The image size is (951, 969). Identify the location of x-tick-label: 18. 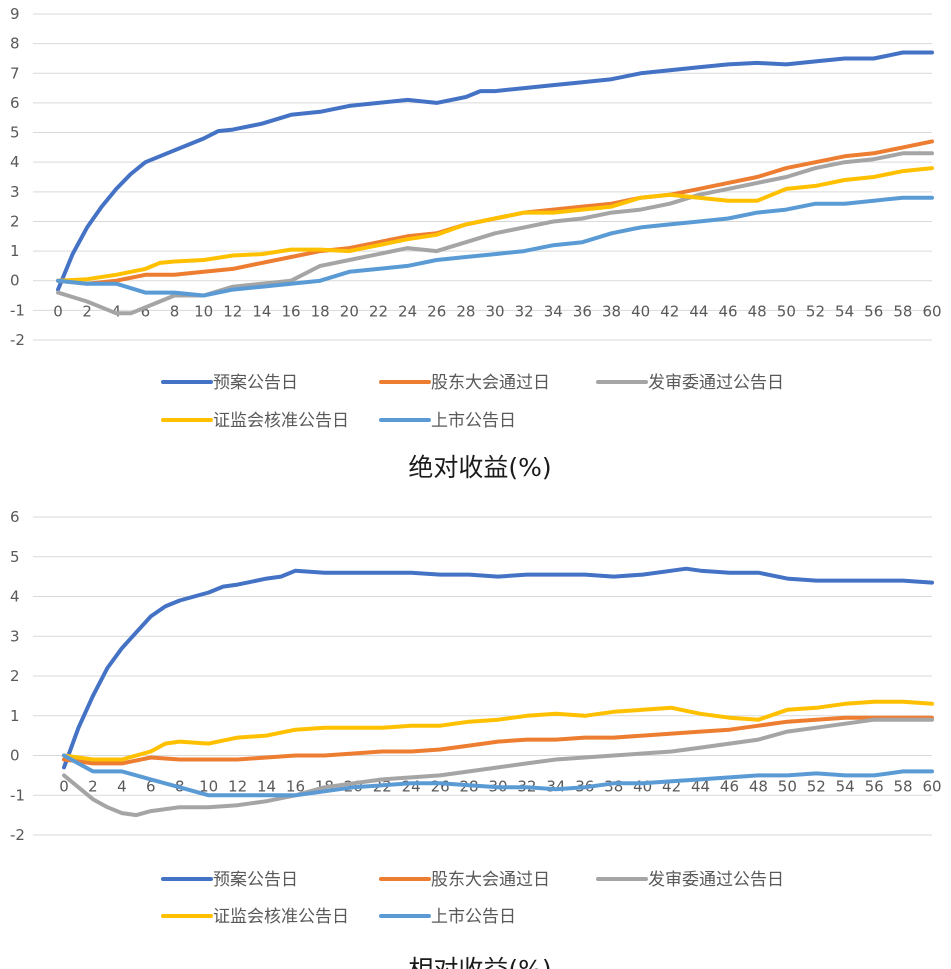
(320, 312).